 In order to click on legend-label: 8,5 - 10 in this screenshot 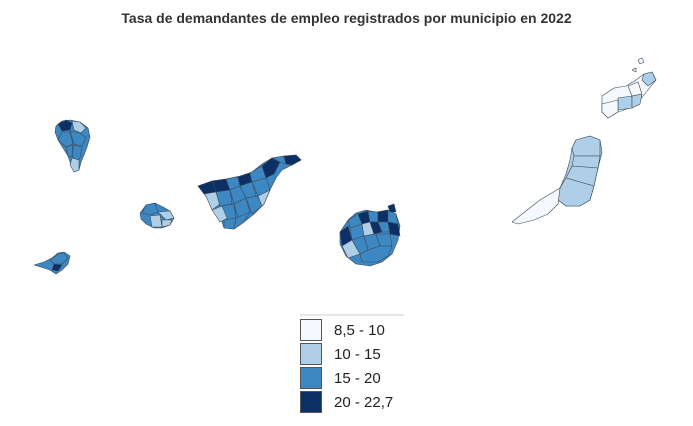, I will do `click(359, 330)`.